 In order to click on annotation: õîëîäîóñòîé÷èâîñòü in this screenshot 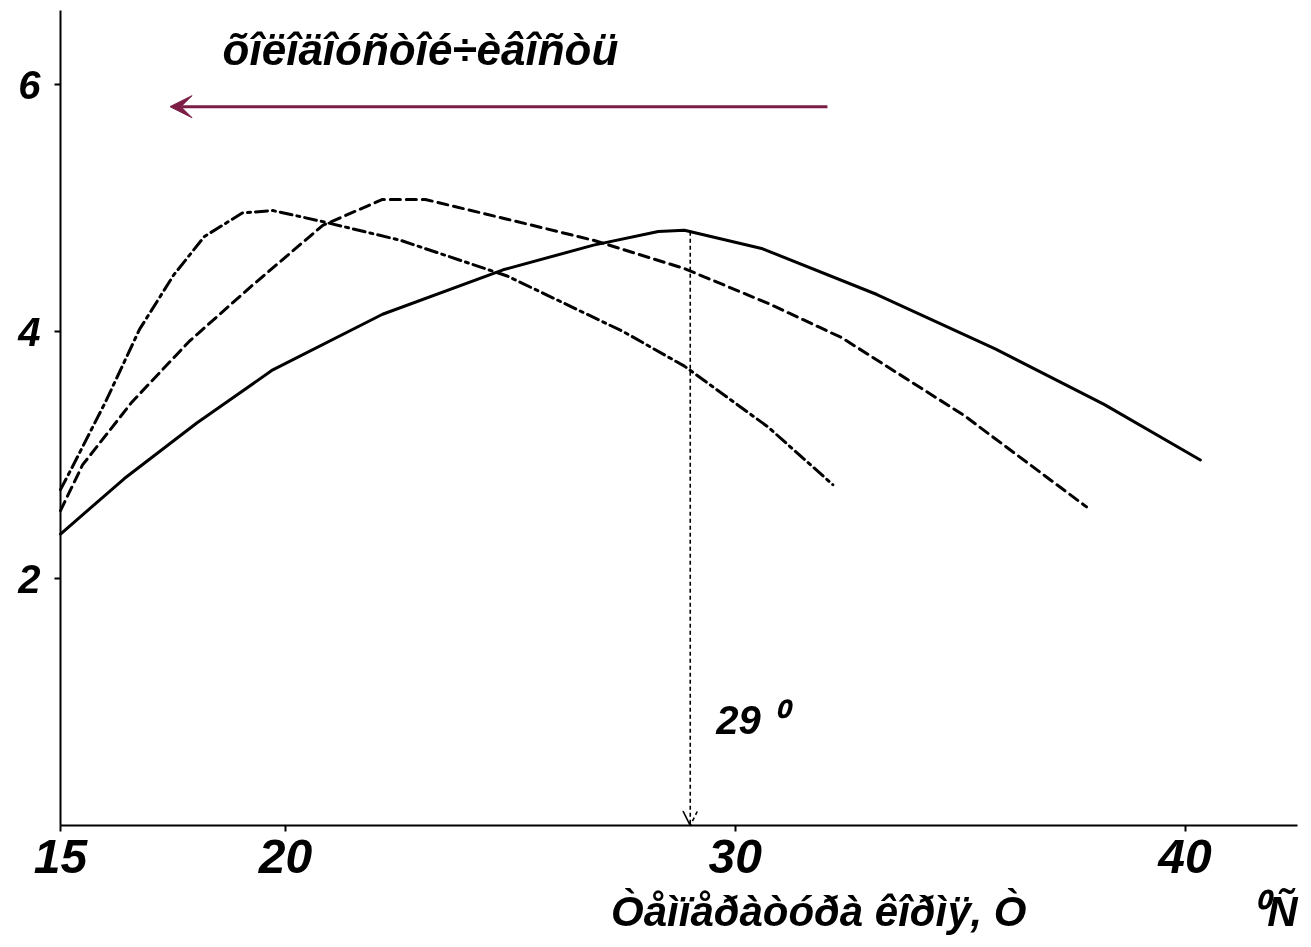, I will do `click(420, 49)`.